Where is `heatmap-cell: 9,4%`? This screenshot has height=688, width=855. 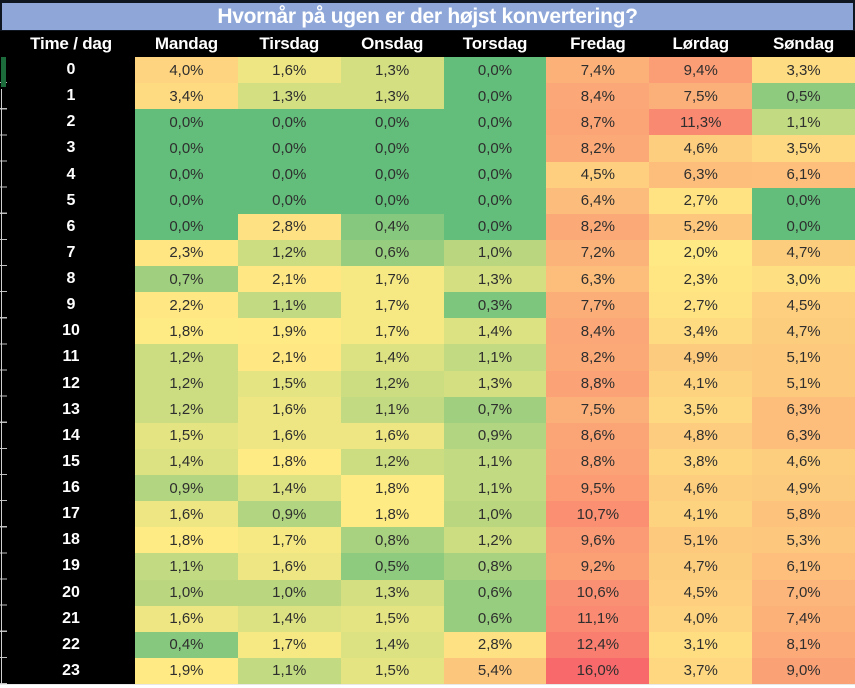 heatmap-cell: 9,4% is located at coordinates (701, 70).